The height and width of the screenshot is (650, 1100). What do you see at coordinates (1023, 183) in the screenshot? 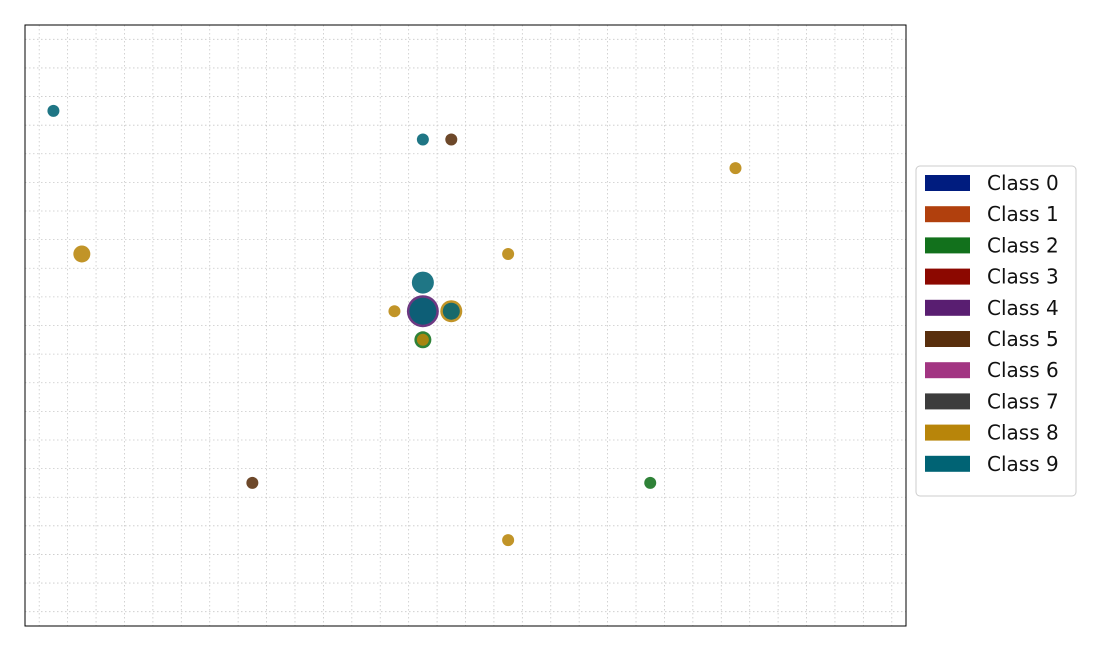
I see `legend-label-class-0: Class 0` at bounding box center [1023, 183].